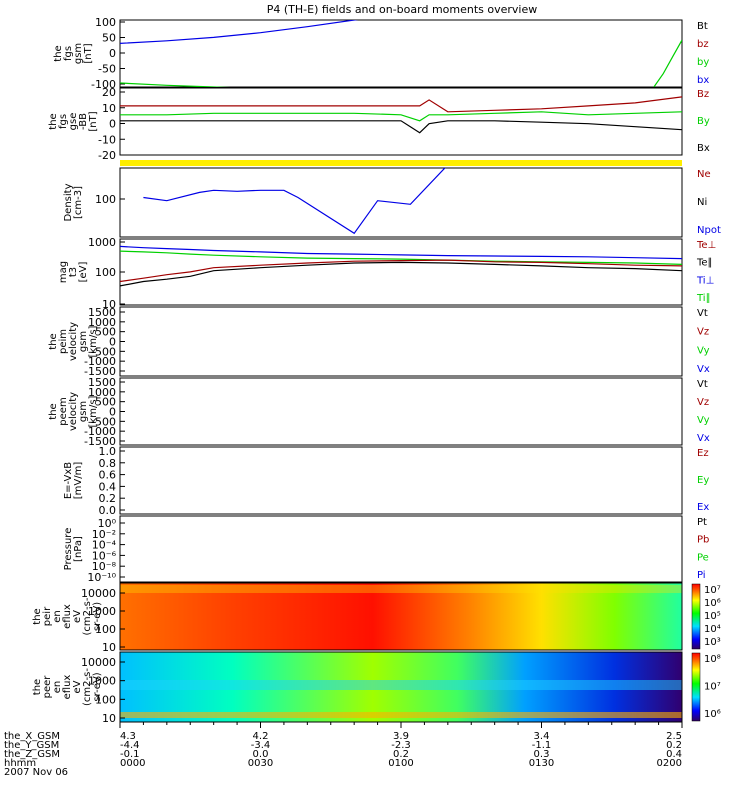 Image resolution: width=750 pixels, height=800 pixels. I want to click on colorbar-label: 10⁷, so click(712, 590).